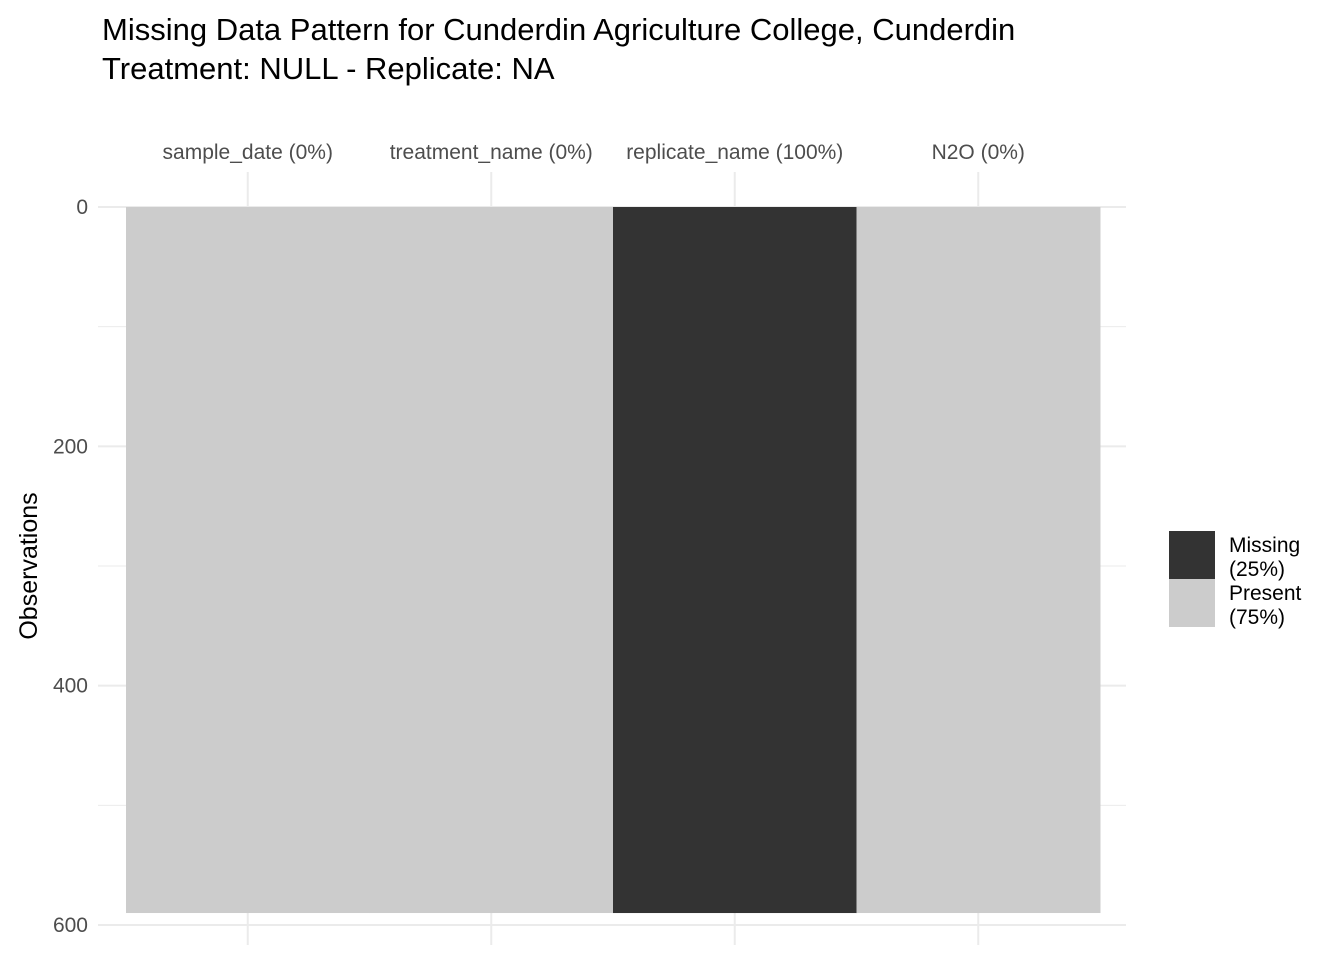  I want to click on tile-present-treatment_name, so click(491, 560).